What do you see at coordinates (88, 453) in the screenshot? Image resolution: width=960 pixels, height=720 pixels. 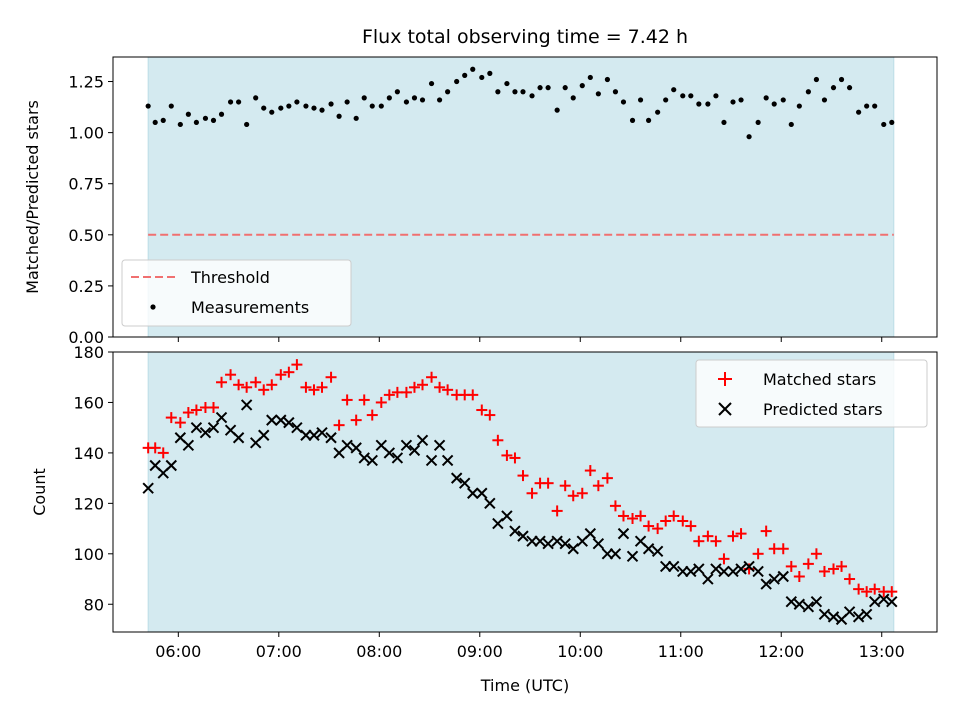 I see `bottom-ytick-label: 140` at bounding box center [88, 453].